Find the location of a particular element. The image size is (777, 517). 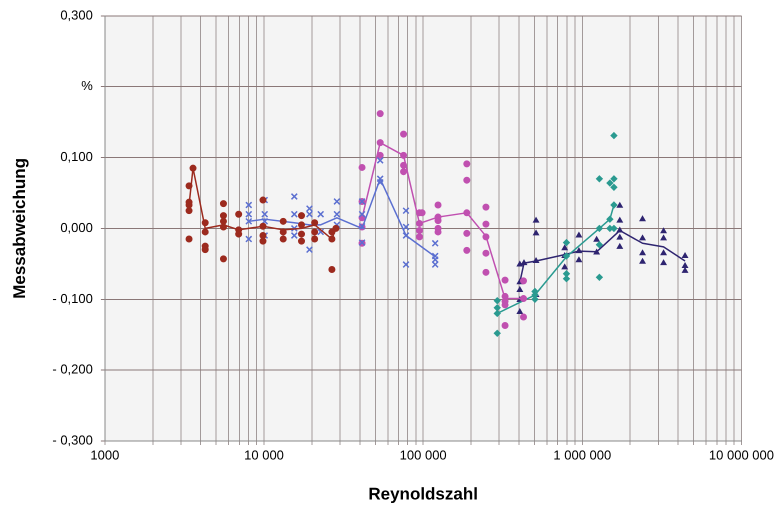

x-tick-label: 1 000 000 is located at coordinates (582, 454).